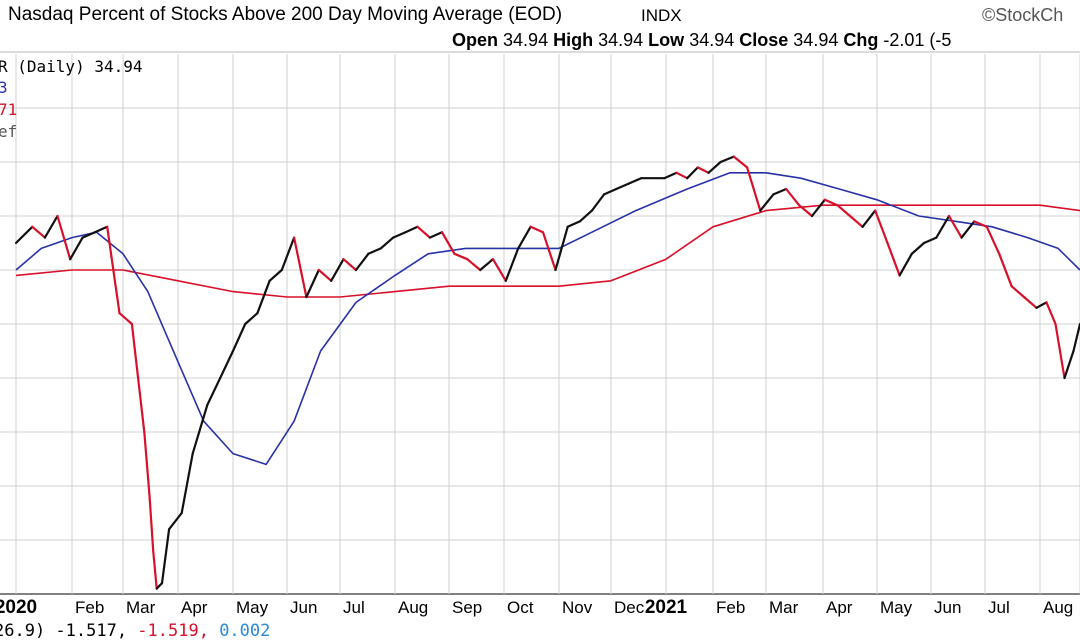 The width and height of the screenshot is (1080, 641). What do you see at coordinates (577, 607) in the screenshot?
I see `x-tick-label: Nov` at bounding box center [577, 607].